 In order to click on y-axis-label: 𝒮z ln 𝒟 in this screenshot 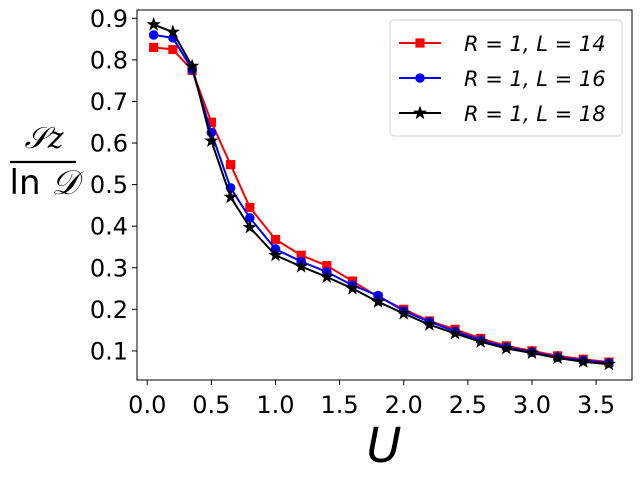, I will do `click(47, 162)`.